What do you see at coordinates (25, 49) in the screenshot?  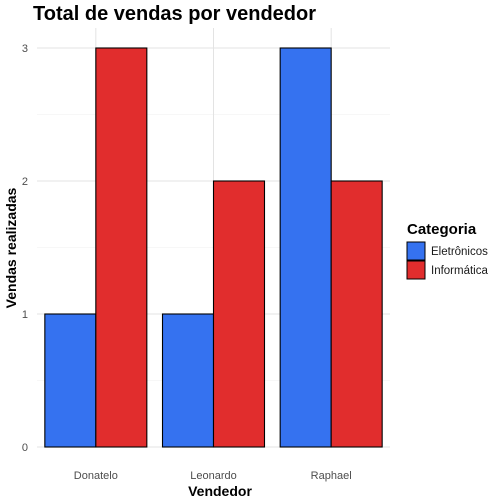 I see `y-tick-label: 3` at bounding box center [25, 49].